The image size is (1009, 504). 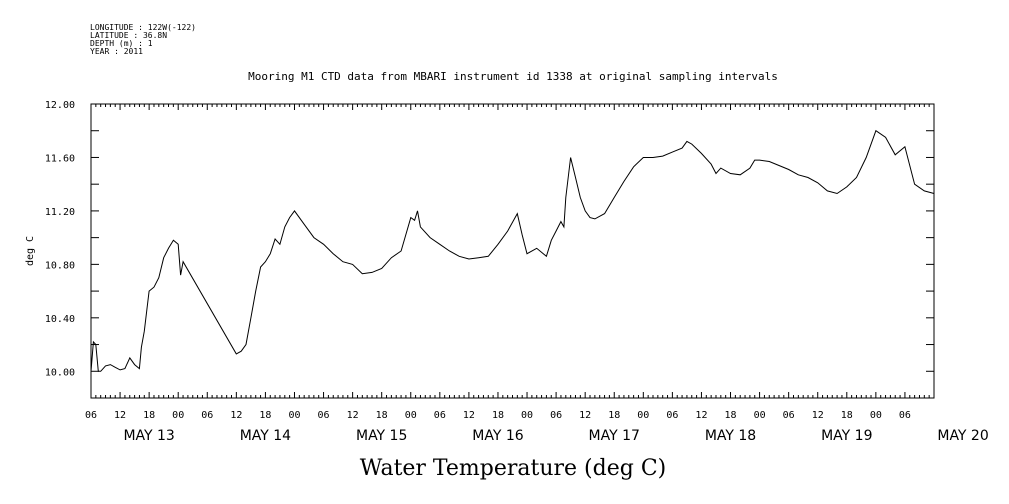 What do you see at coordinates (121, 43) in the screenshot?
I see `metadata-line: DEPTH (m) : 1` at bounding box center [121, 43].